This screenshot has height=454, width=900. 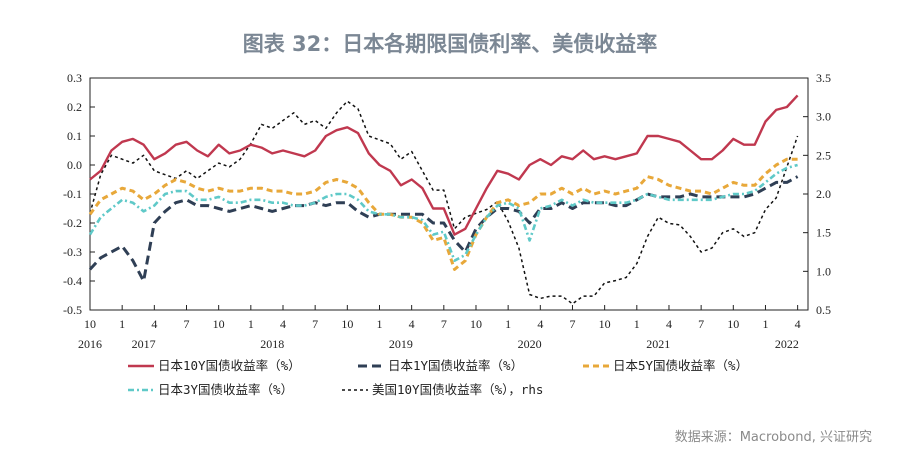 I want to click on y-right-tick-label: 3.5, so click(x=823, y=78).